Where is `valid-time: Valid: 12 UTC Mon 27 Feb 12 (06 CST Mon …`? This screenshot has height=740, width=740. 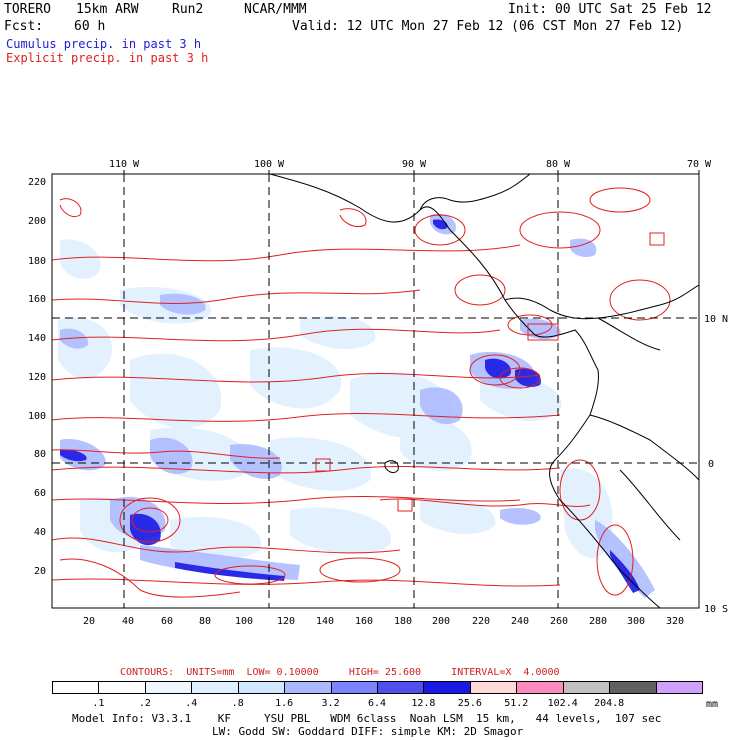
valid-time: Valid: 12 UTC Mon 27 Feb 12 (06 CST Mon … is located at coordinates (488, 26).